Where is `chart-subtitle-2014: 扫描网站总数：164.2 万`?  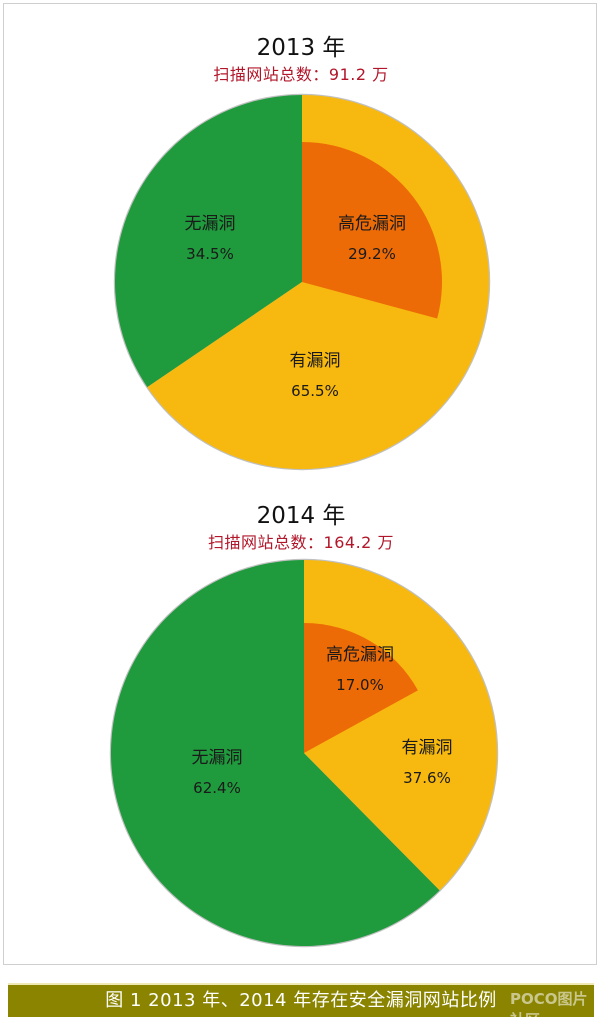 chart-subtitle-2014: 扫描网站总数：164.2 万 is located at coordinates (301, 542).